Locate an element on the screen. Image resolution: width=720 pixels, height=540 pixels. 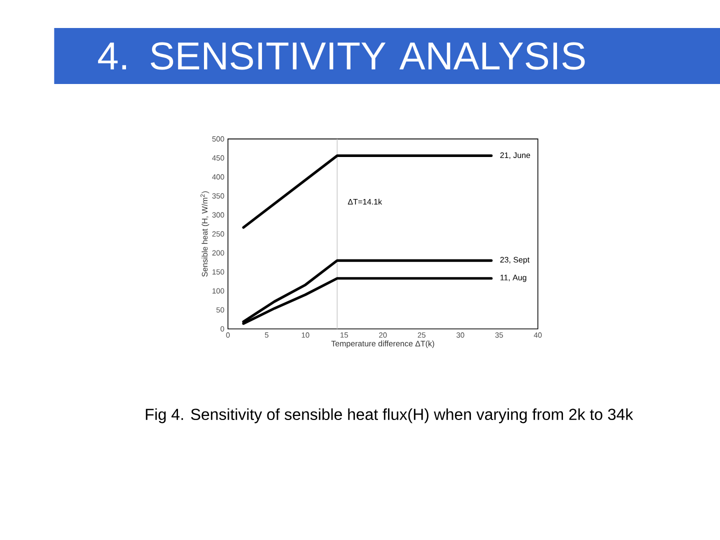
chart-title: 4. SENSITIVITY ANALYSIS is located at coordinates (341, 56).